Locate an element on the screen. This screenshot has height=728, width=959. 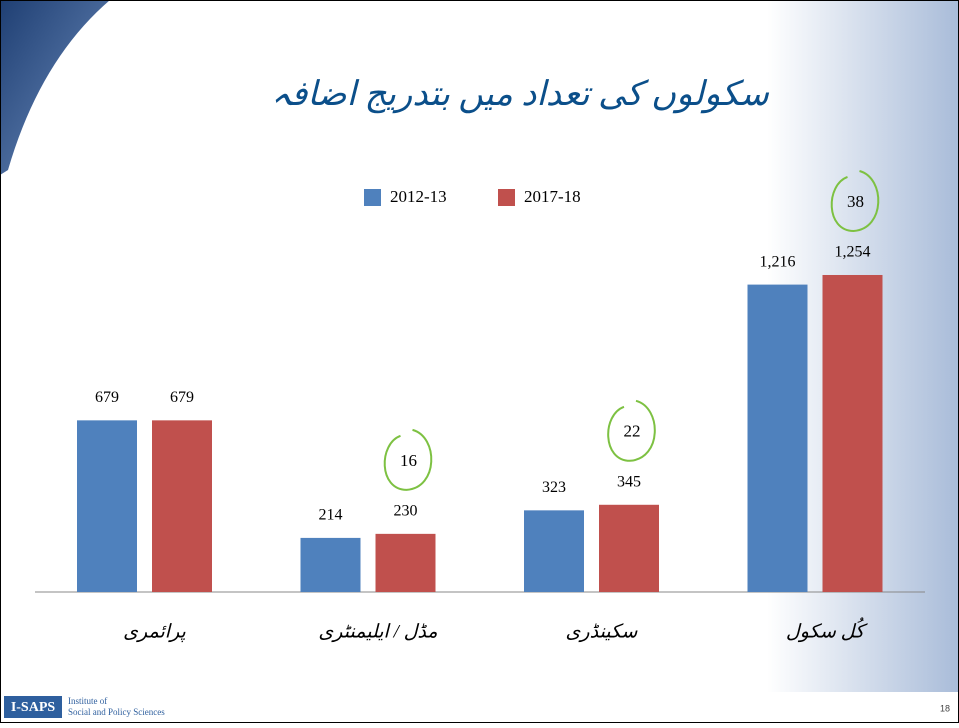
logo-text: I-SAPS is located at coordinates (33, 707).